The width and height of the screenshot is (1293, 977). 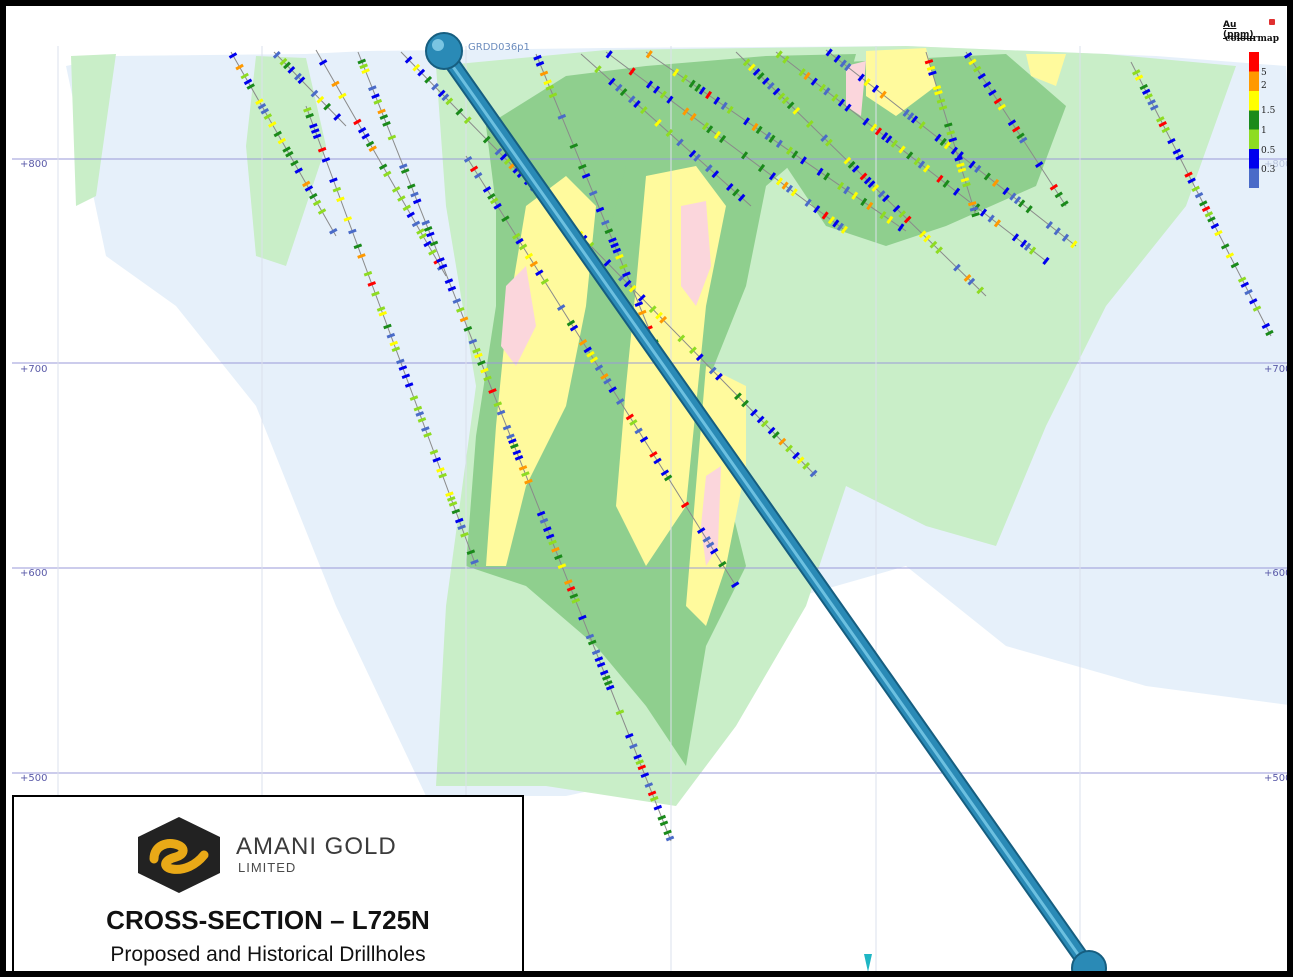 What do you see at coordinates (34, 778) in the screenshot?
I see `elevation-label-500: +500` at bounding box center [34, 778].